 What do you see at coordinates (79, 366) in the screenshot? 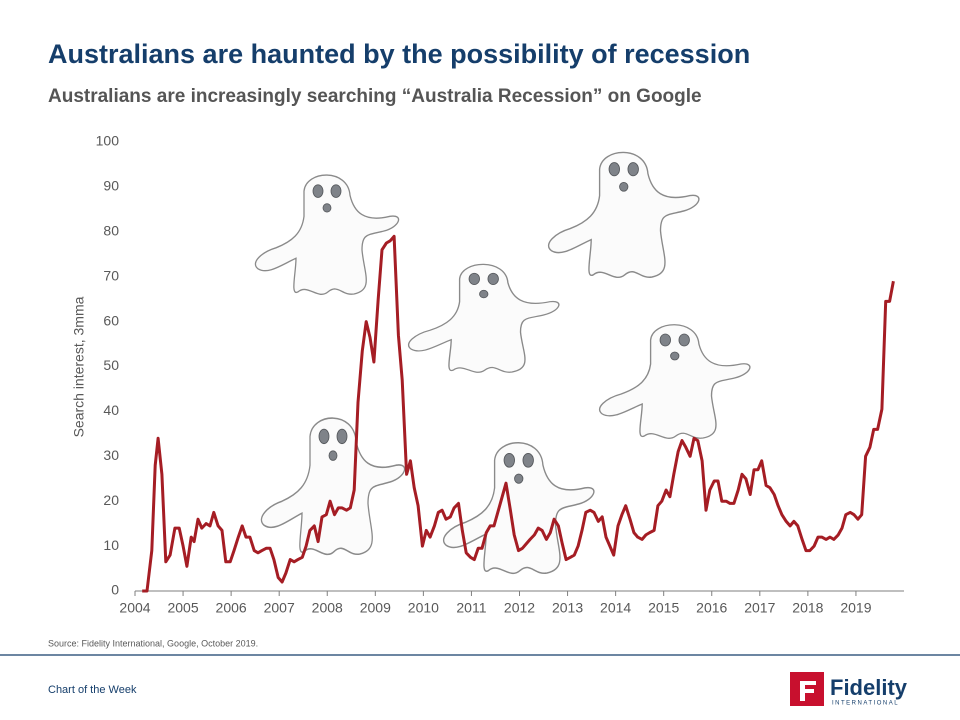
I see `y-axis-label: Search interest, 3mma` at bounding box center [79, 366].